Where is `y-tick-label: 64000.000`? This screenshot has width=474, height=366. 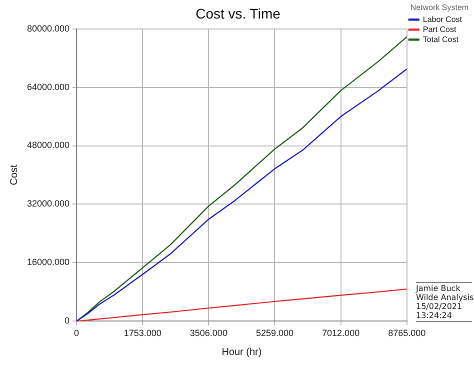
y-tick-label: 64000.000 is located at coordinates (48, 87).